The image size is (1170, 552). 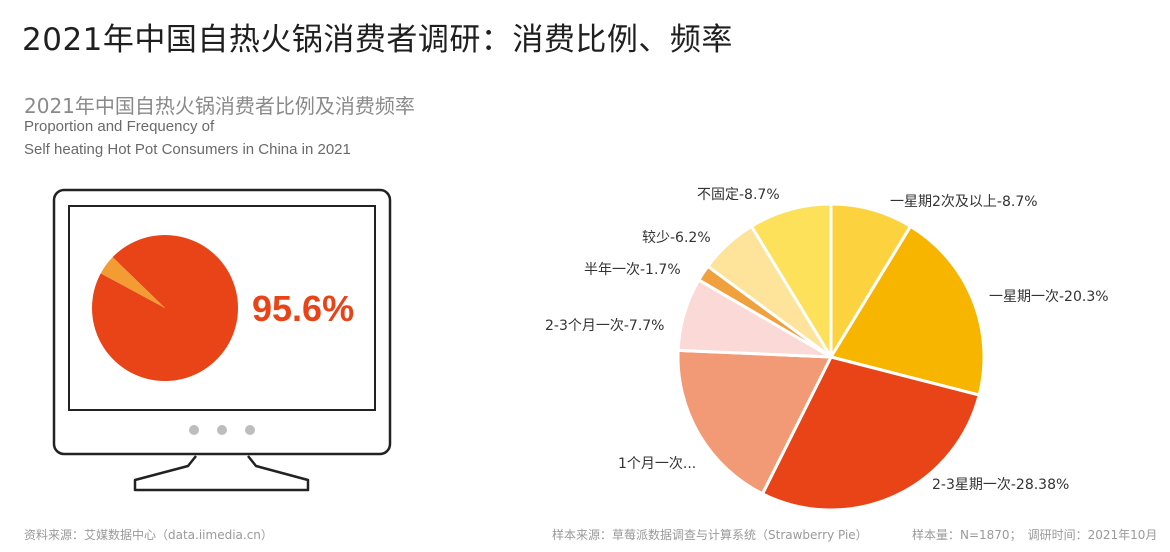 I want to click on frequency-pie, so click(x=831, y=357).